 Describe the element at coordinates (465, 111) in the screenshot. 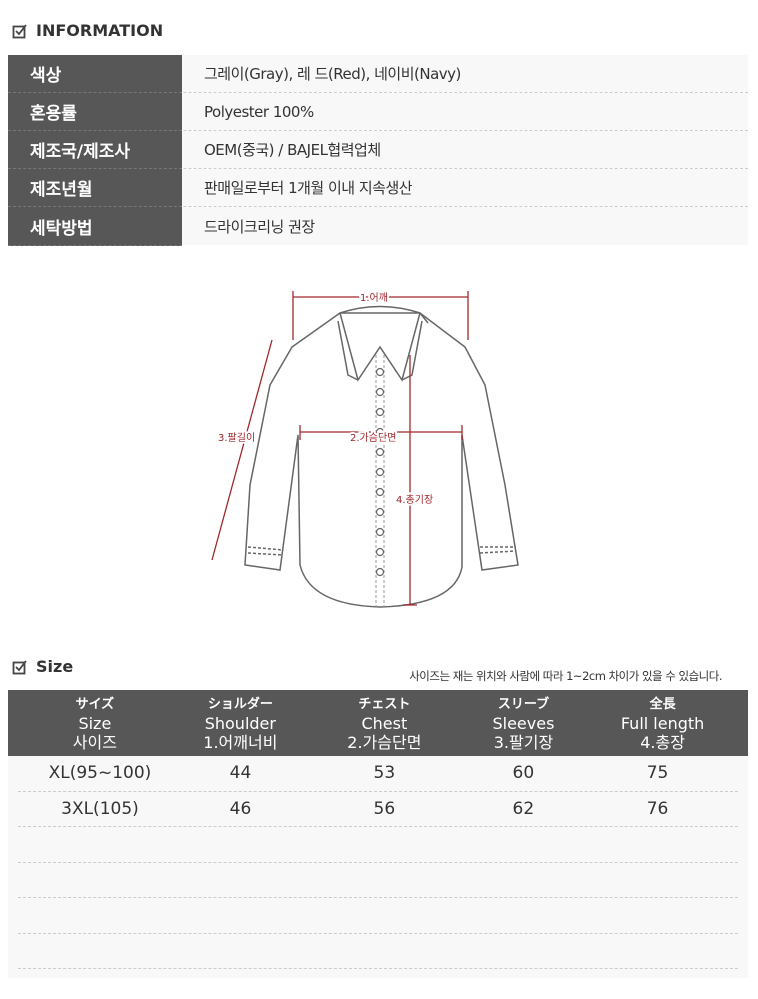

I see `info-value: Polyester 100%` at that location.